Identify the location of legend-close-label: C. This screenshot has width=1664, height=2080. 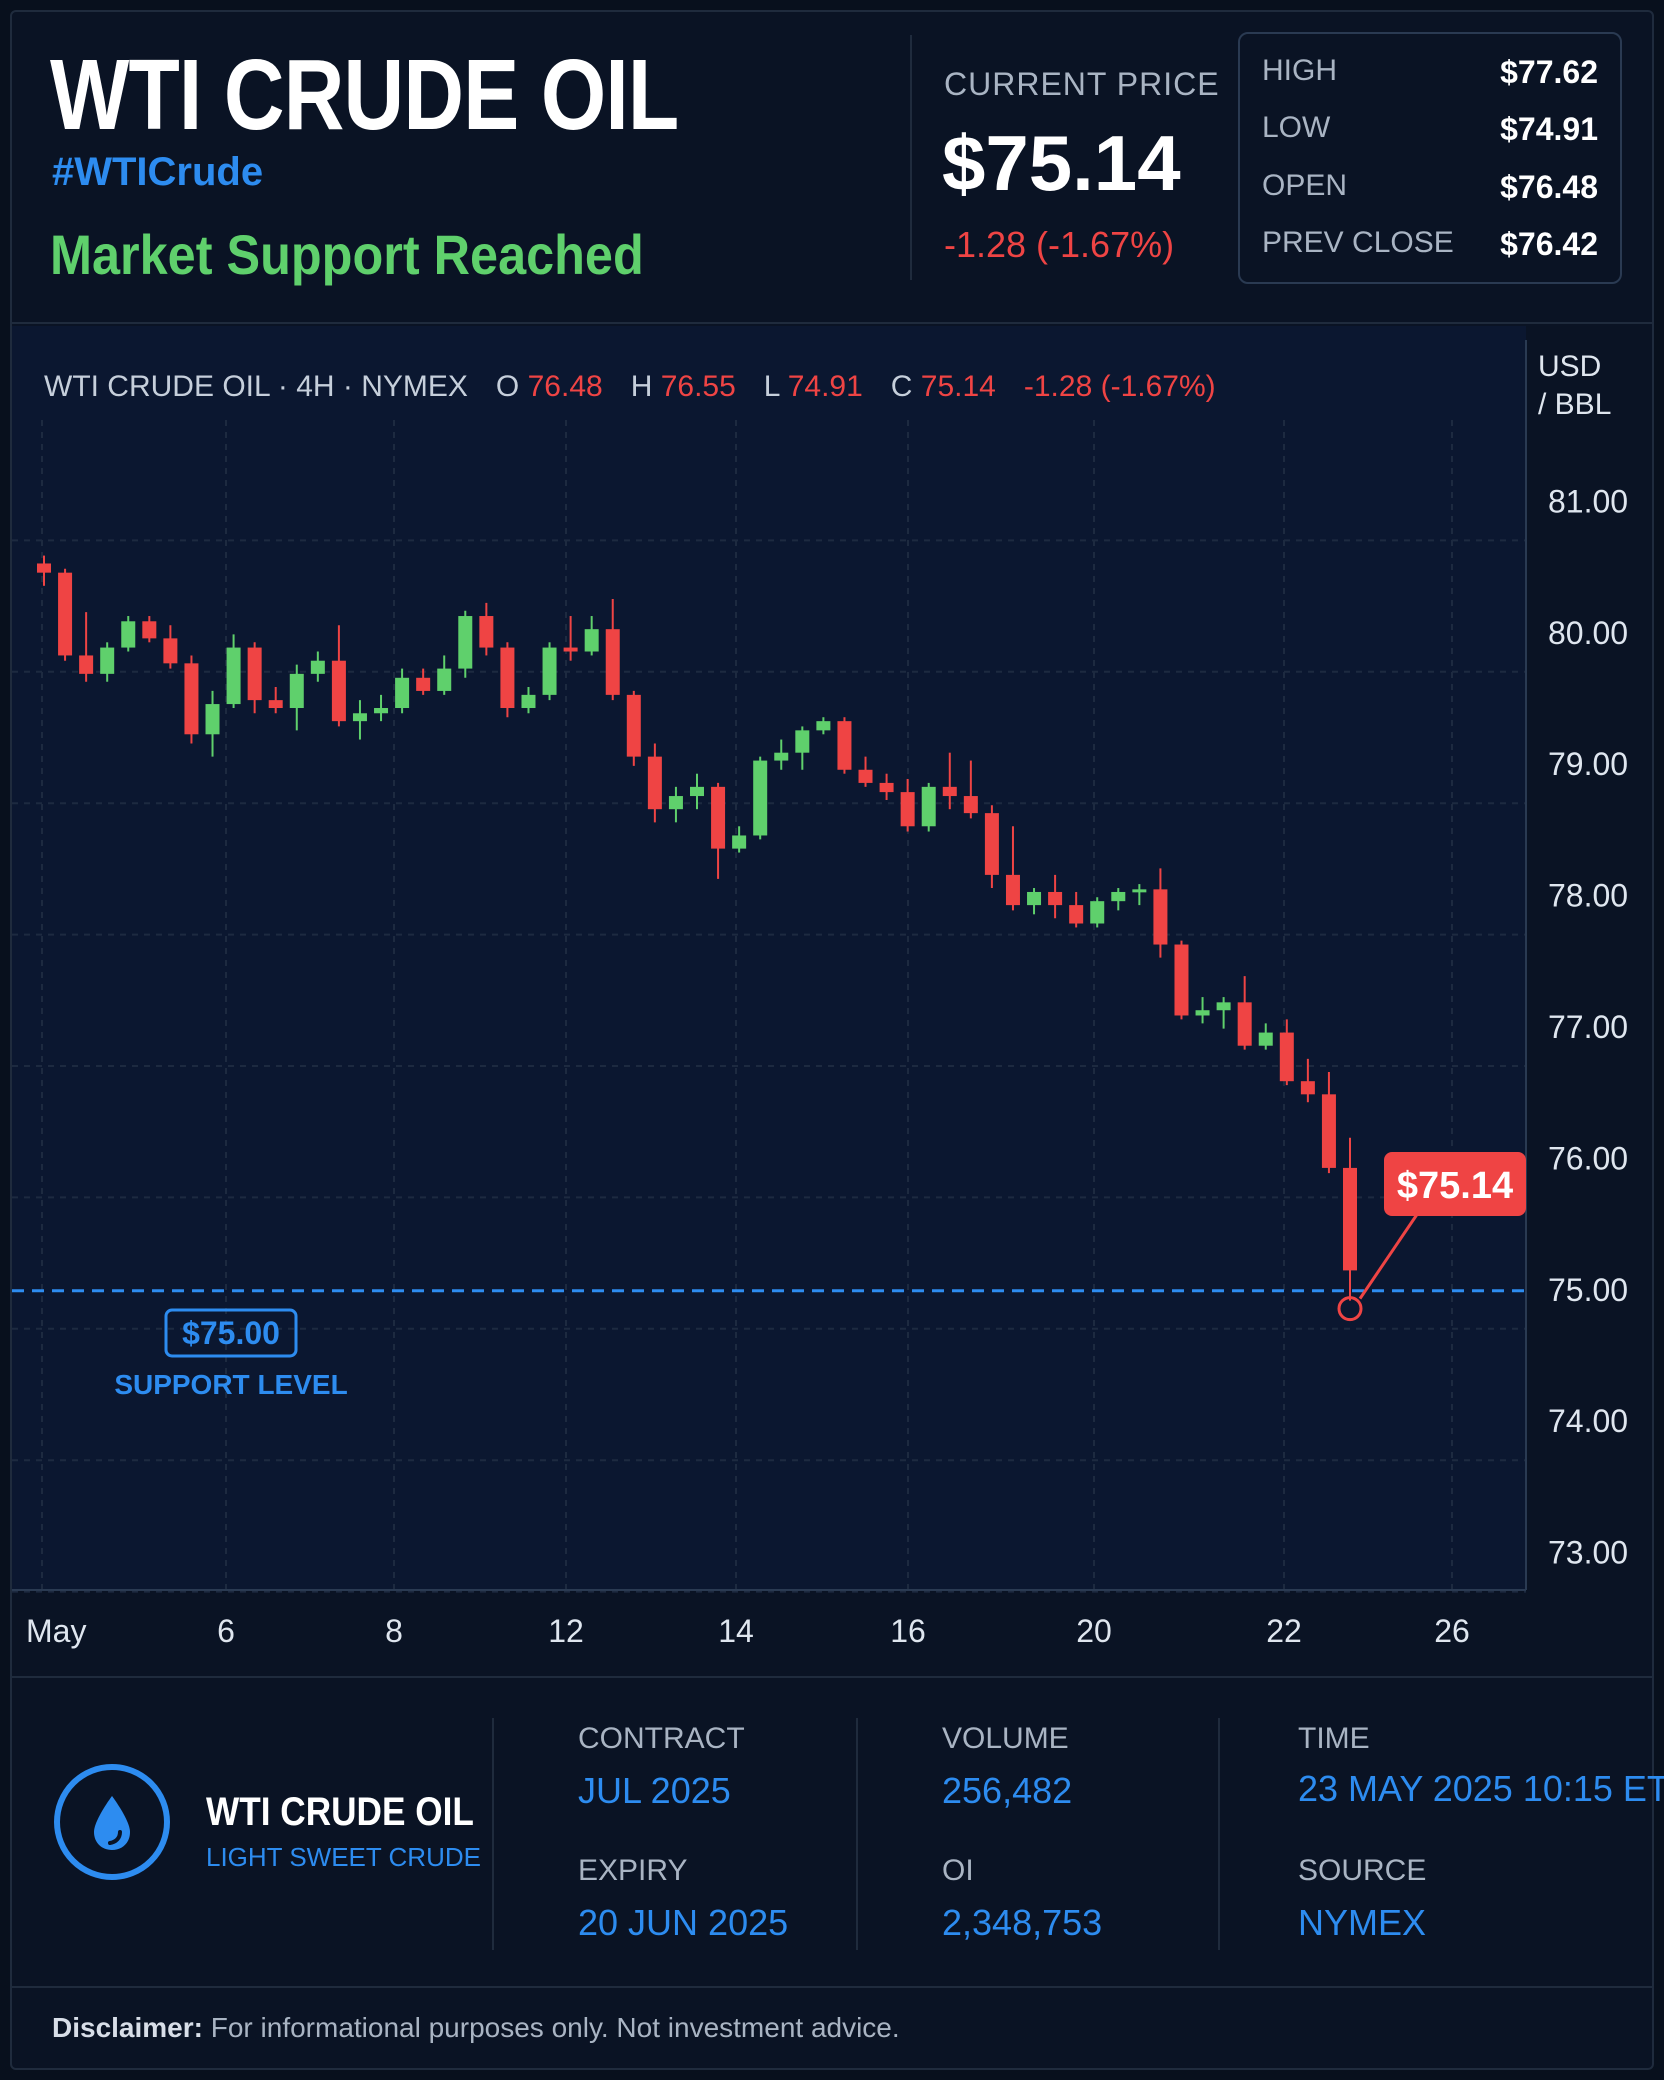
(901, 386).